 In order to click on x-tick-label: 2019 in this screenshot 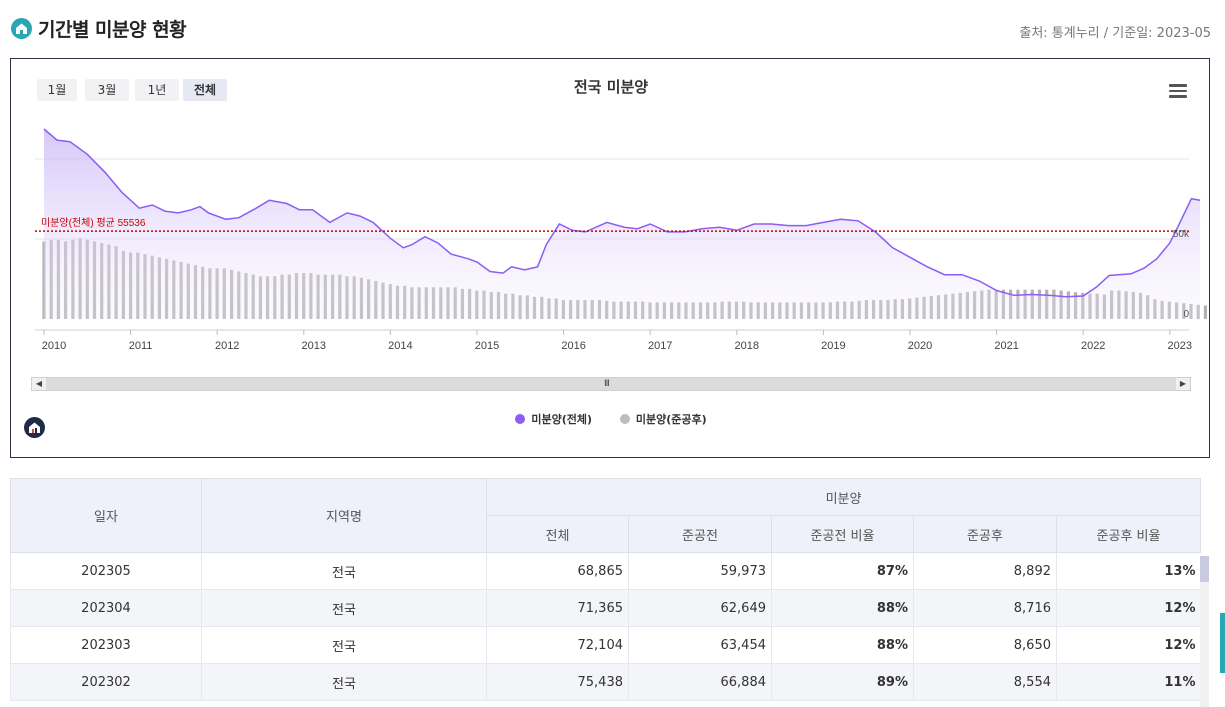, I will do `click(833, 346)`.